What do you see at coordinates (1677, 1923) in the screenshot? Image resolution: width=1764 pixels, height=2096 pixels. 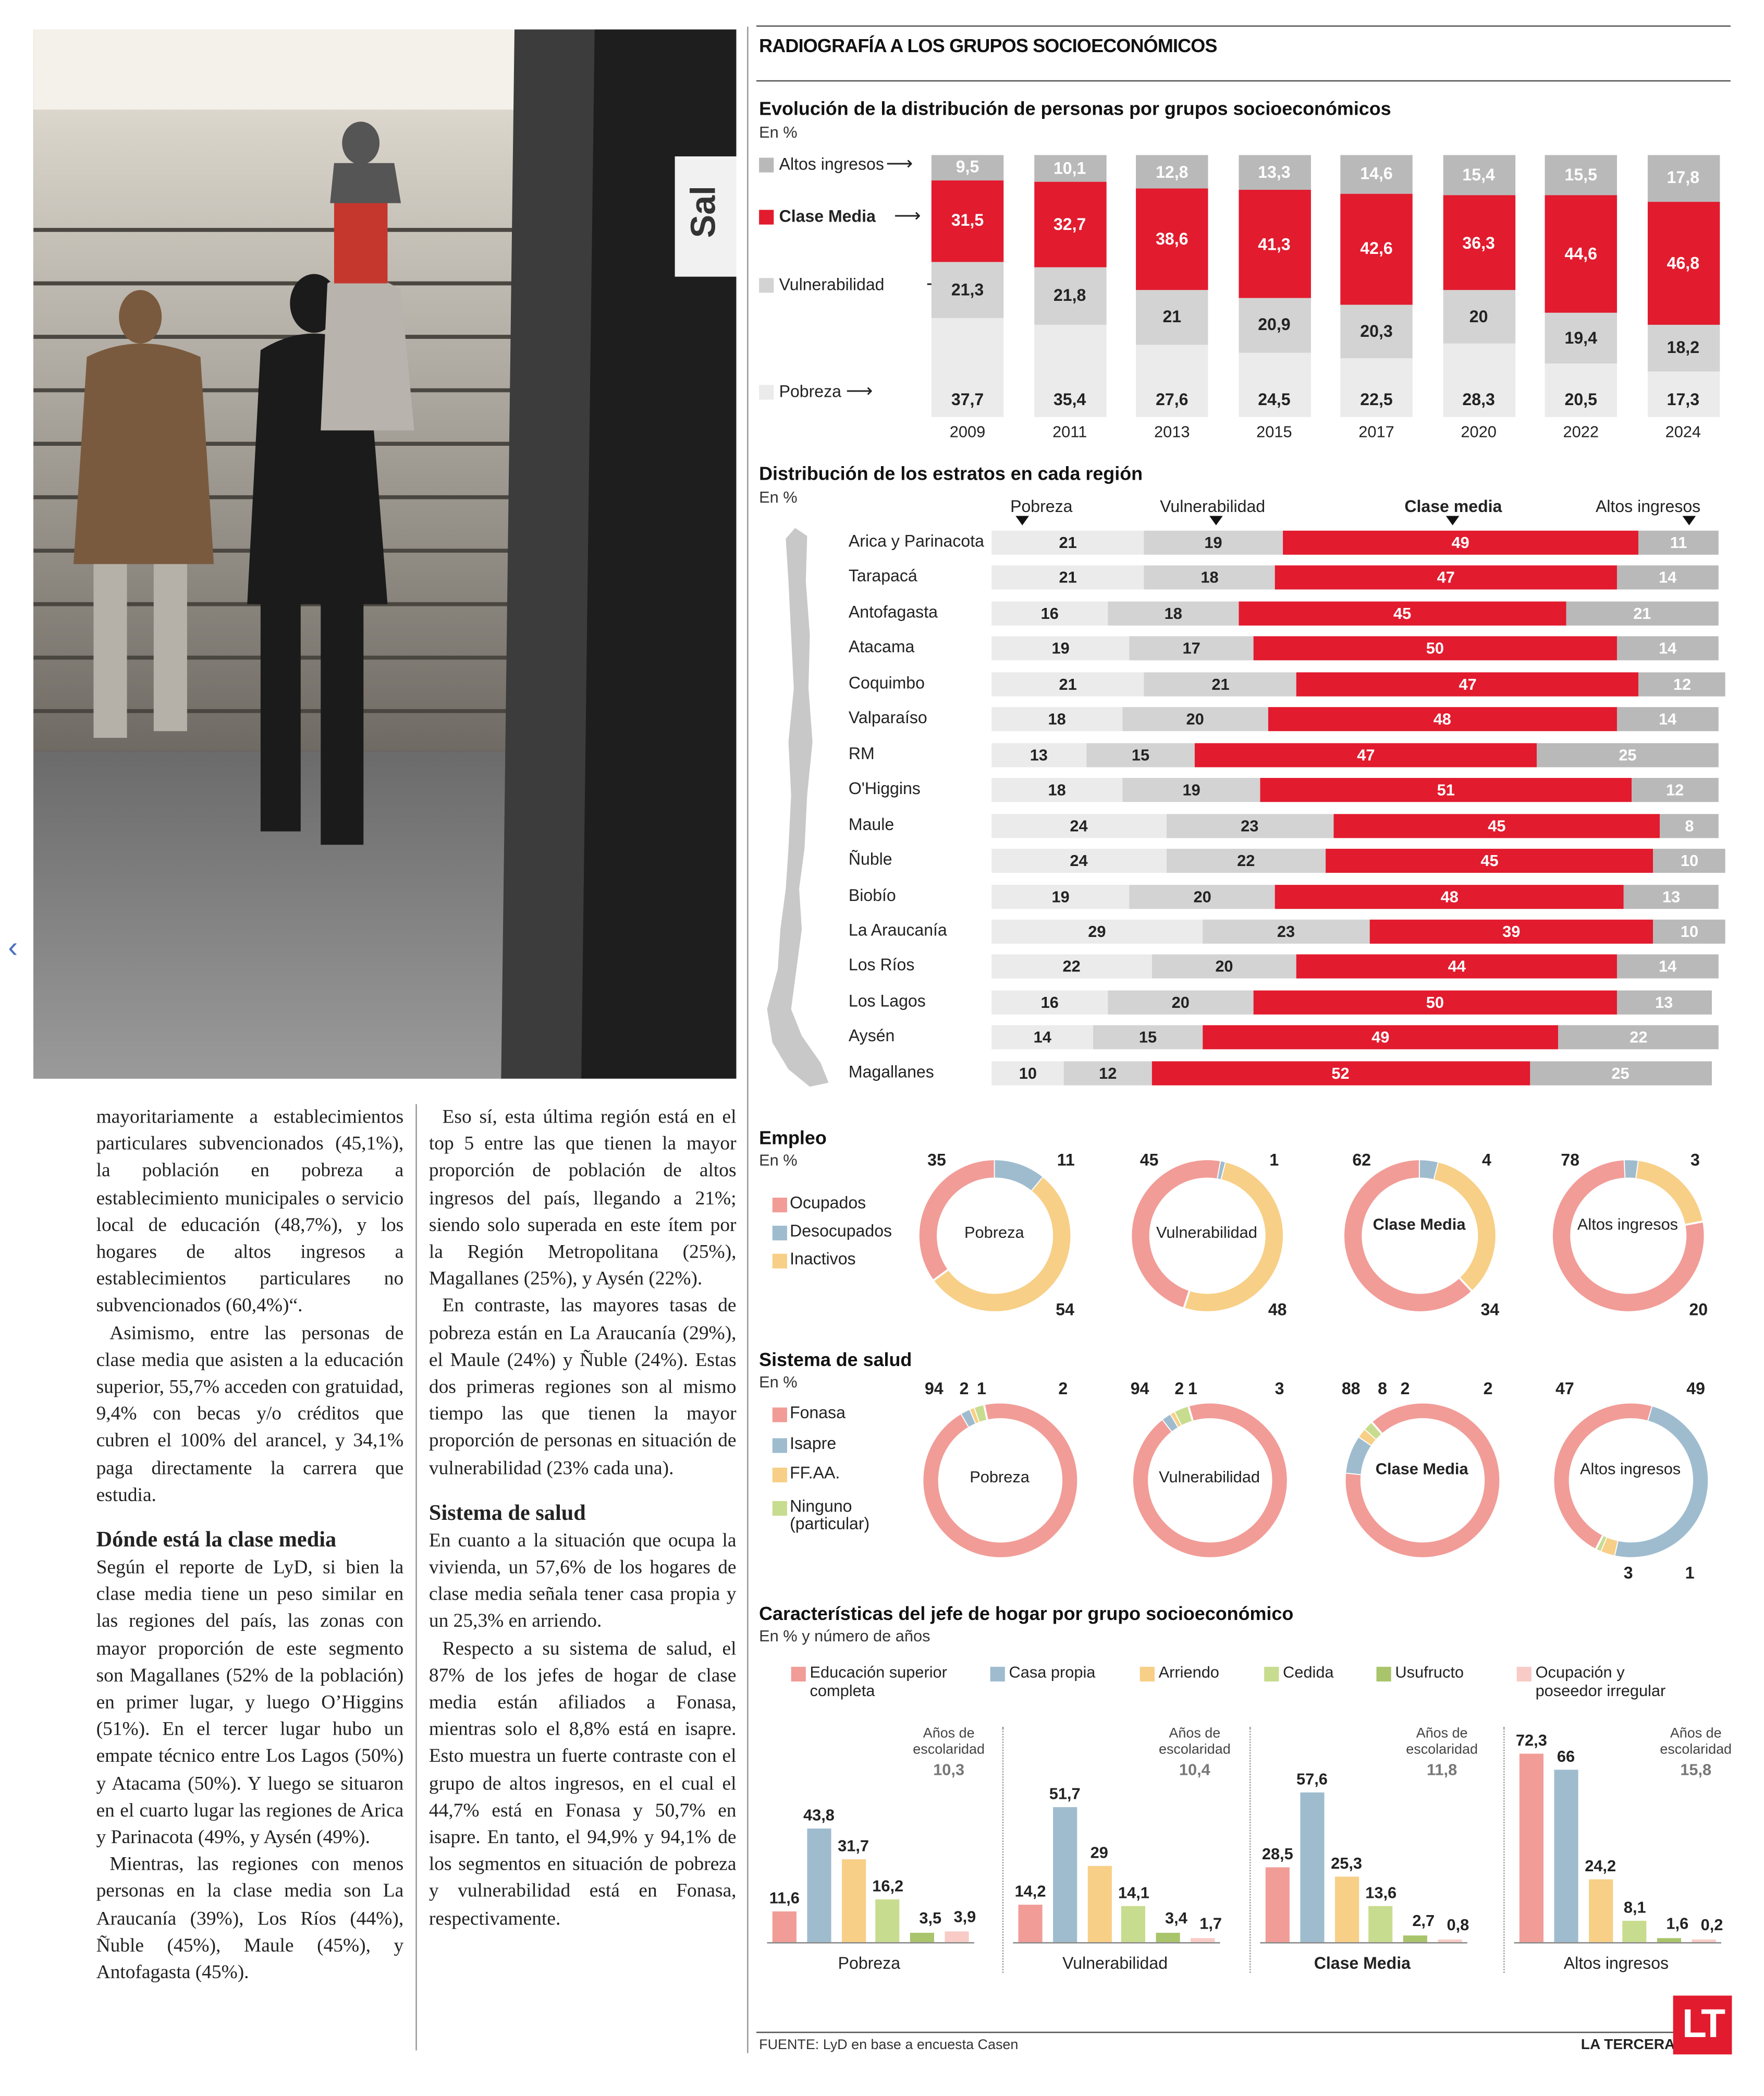 I see `data-label: 1,6` at bounding box center [1677, 1923].